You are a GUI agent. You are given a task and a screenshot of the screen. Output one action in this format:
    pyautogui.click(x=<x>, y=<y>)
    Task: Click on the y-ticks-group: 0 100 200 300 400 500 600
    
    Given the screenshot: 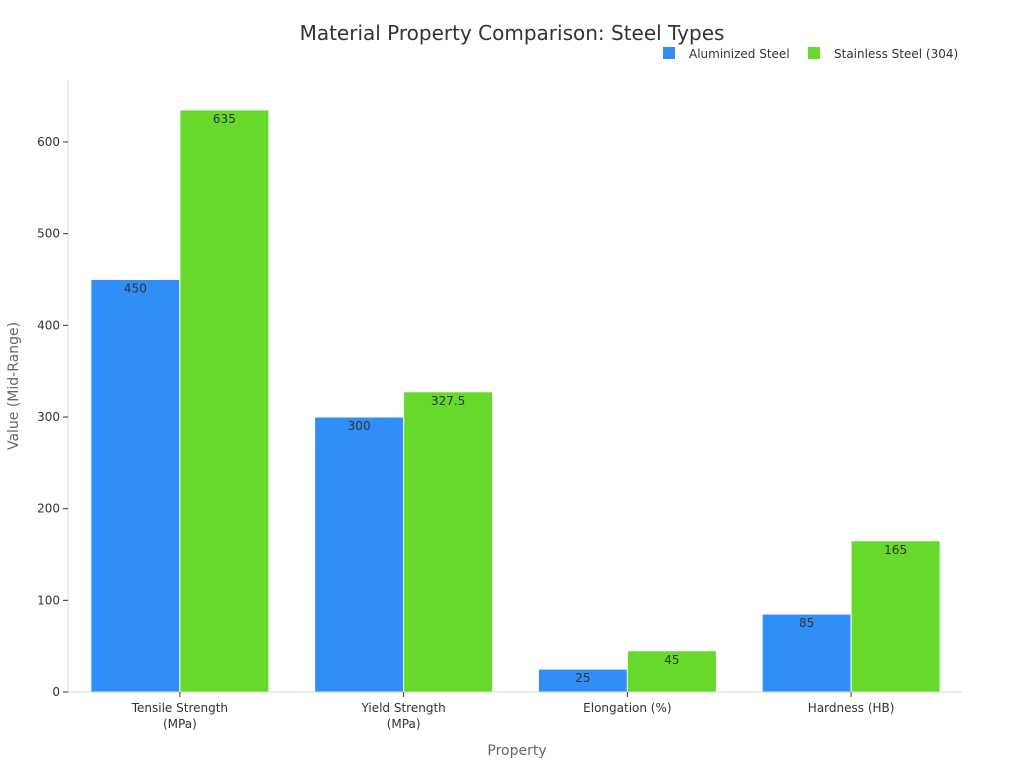 What is the action you would take?
    pyautogui.click(x=52, y=417)
    